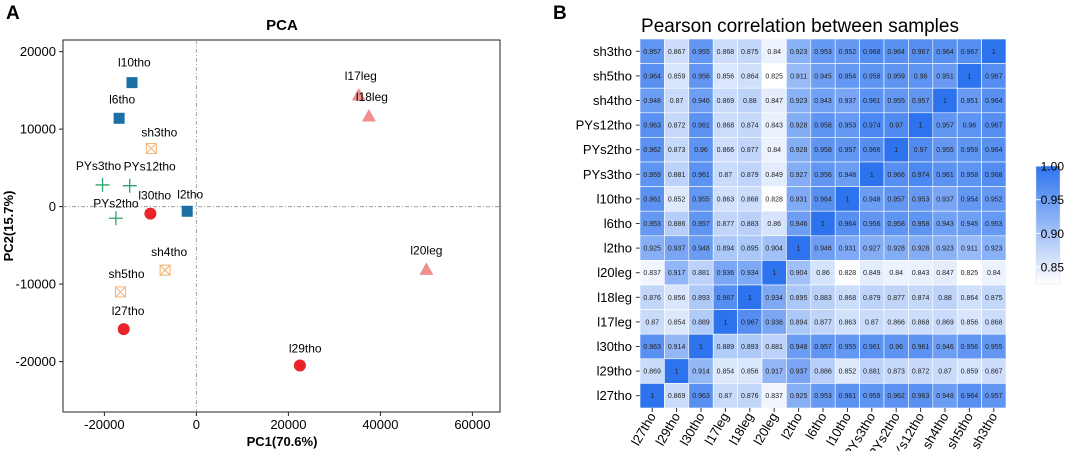  What do you see at coordinates (1053, 167) in the screenshot?
I see `colorbar-tick-label: 1.00` at bounding box center [1053, 167].